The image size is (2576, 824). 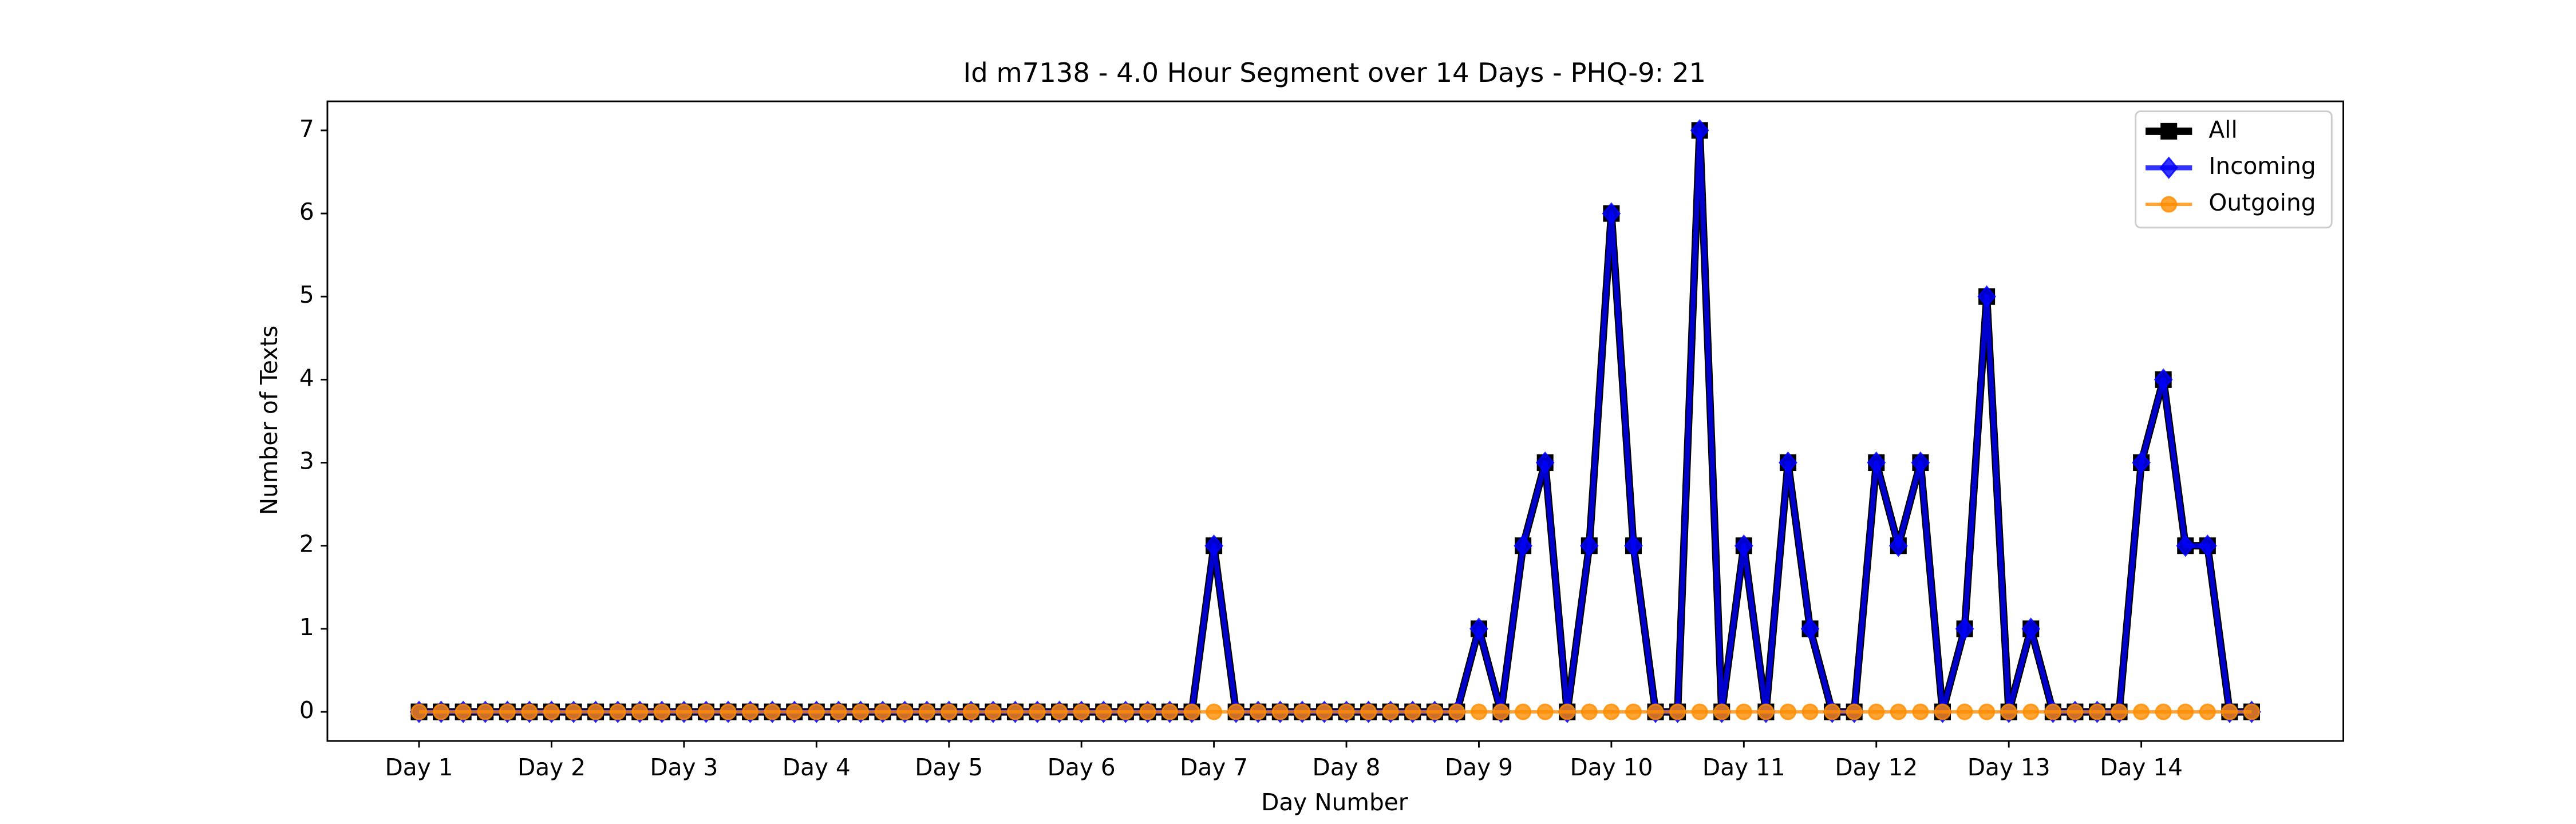 I want to click on y-tick-label: 0, so click(x=306, y=710).